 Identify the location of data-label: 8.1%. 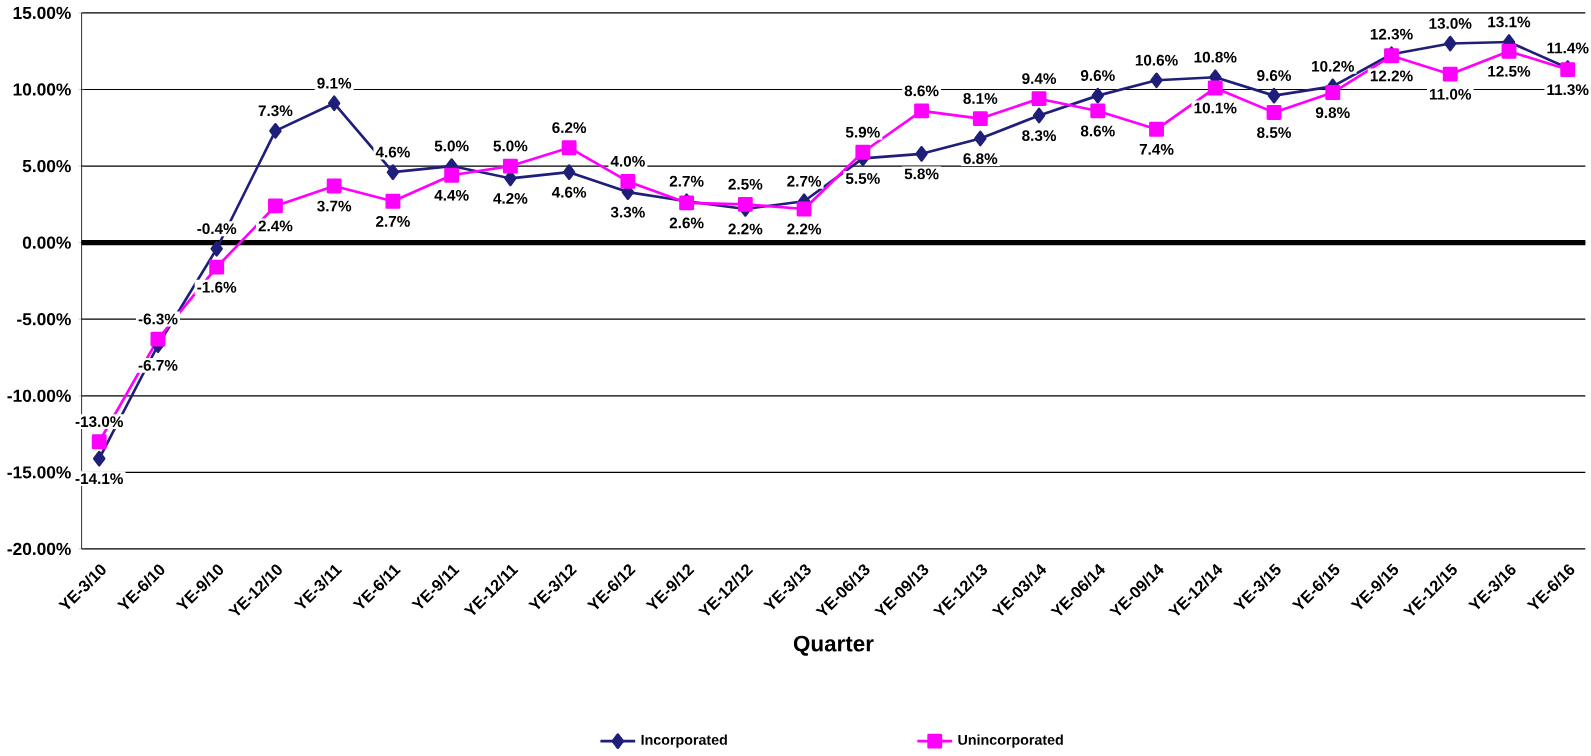
(980, 98).